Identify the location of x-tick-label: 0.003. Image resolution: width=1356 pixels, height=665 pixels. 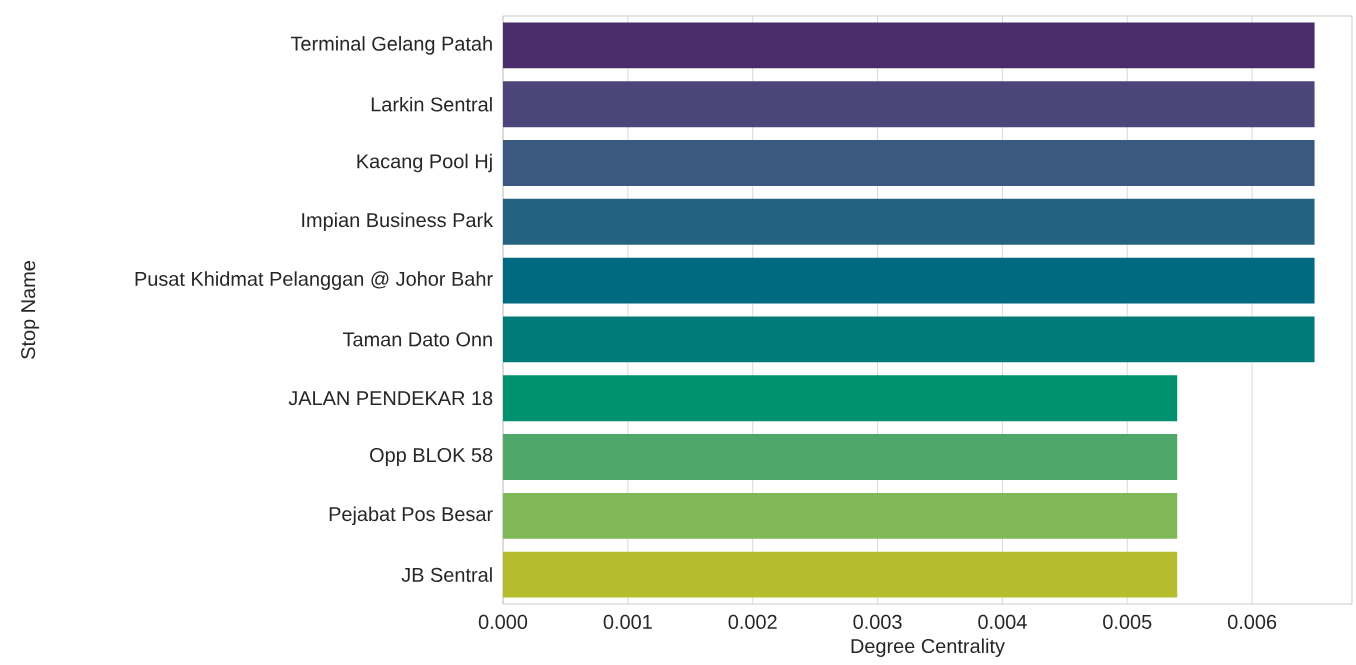
(877, 621).